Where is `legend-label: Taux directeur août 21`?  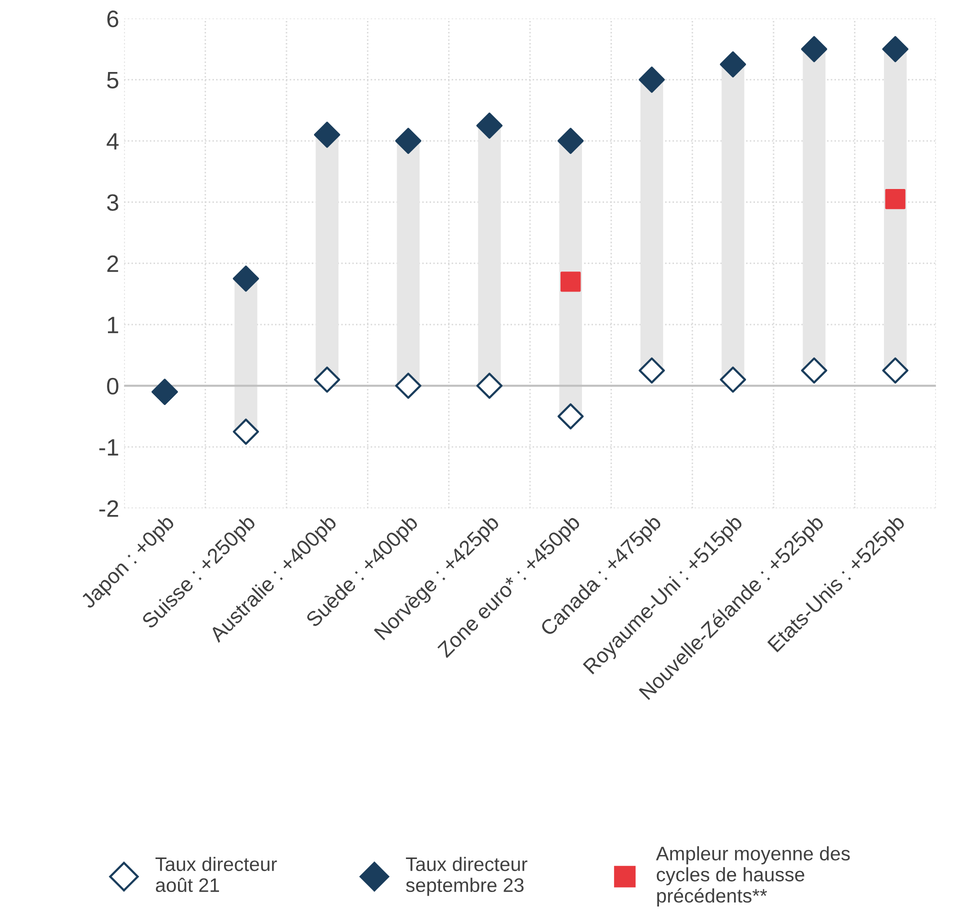 legend-label: Taux directeur août 21 is located at coordinates (216, 874).